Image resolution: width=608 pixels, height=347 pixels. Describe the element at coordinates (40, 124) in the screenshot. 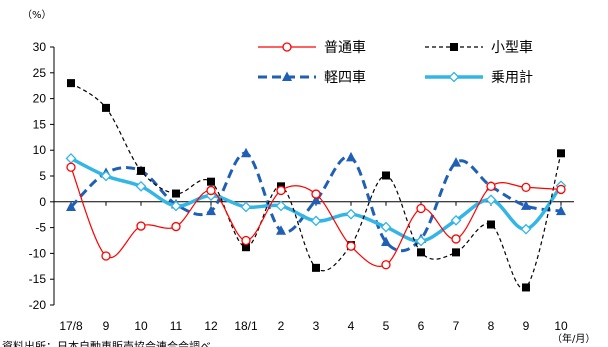

I see `y-tick-label: 15` at that location.